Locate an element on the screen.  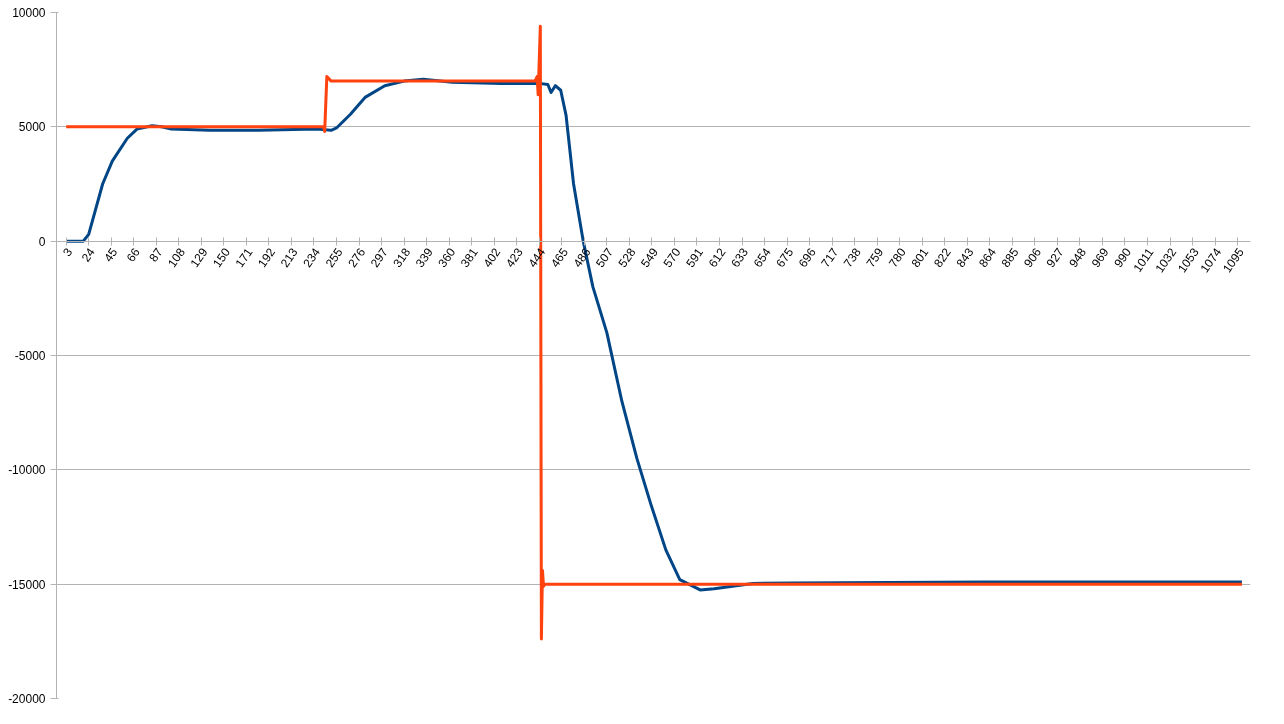
x-tick-label: 402 is located at coordinates (492, 257).